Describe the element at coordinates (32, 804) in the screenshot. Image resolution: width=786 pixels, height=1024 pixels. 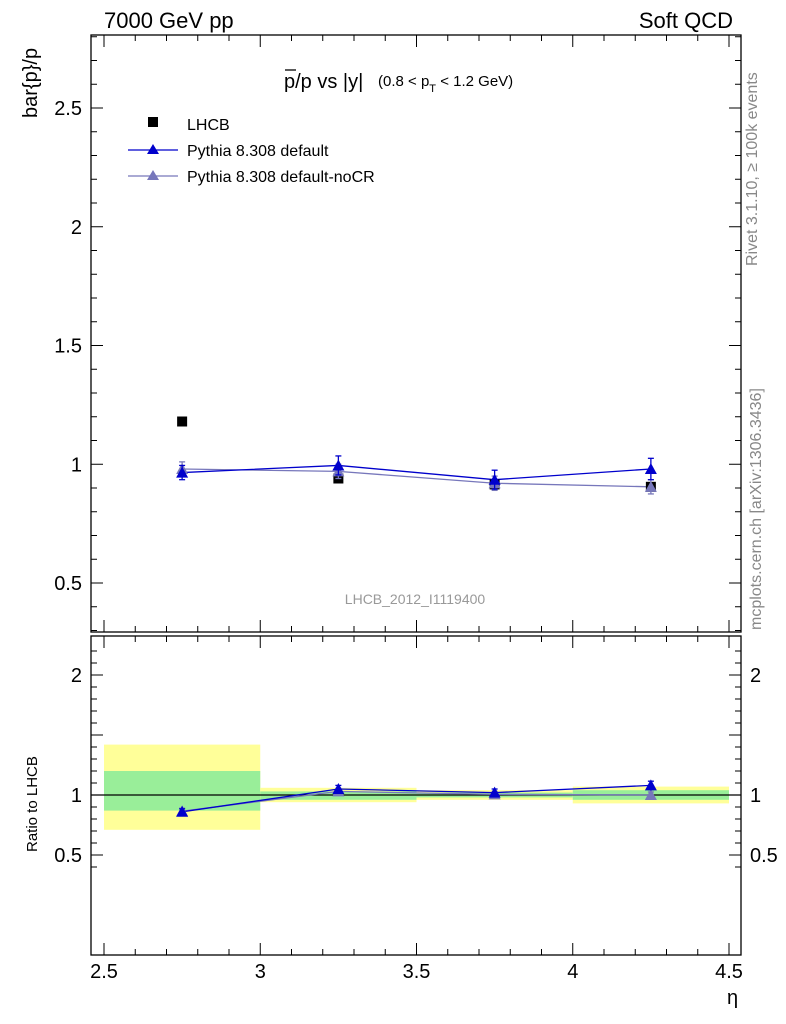
I see `ratio-y-axis-label: Ratio to LHCB` at that location.